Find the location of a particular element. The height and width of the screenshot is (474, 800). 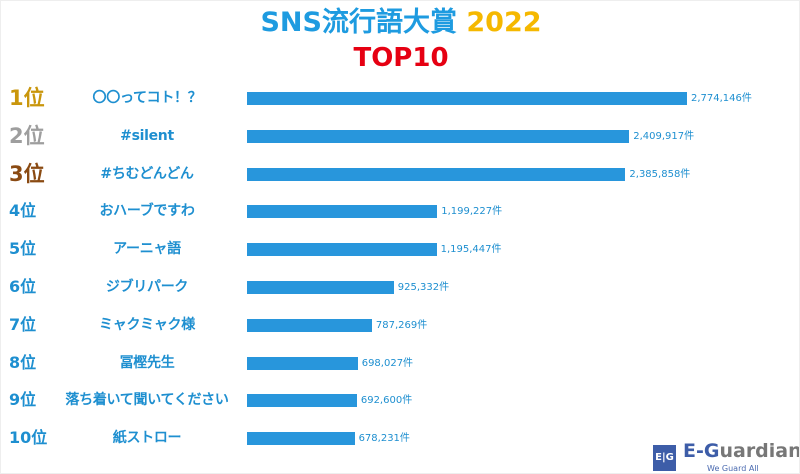

value-label: 2,385,858件 is located at coordinates (660, 174).